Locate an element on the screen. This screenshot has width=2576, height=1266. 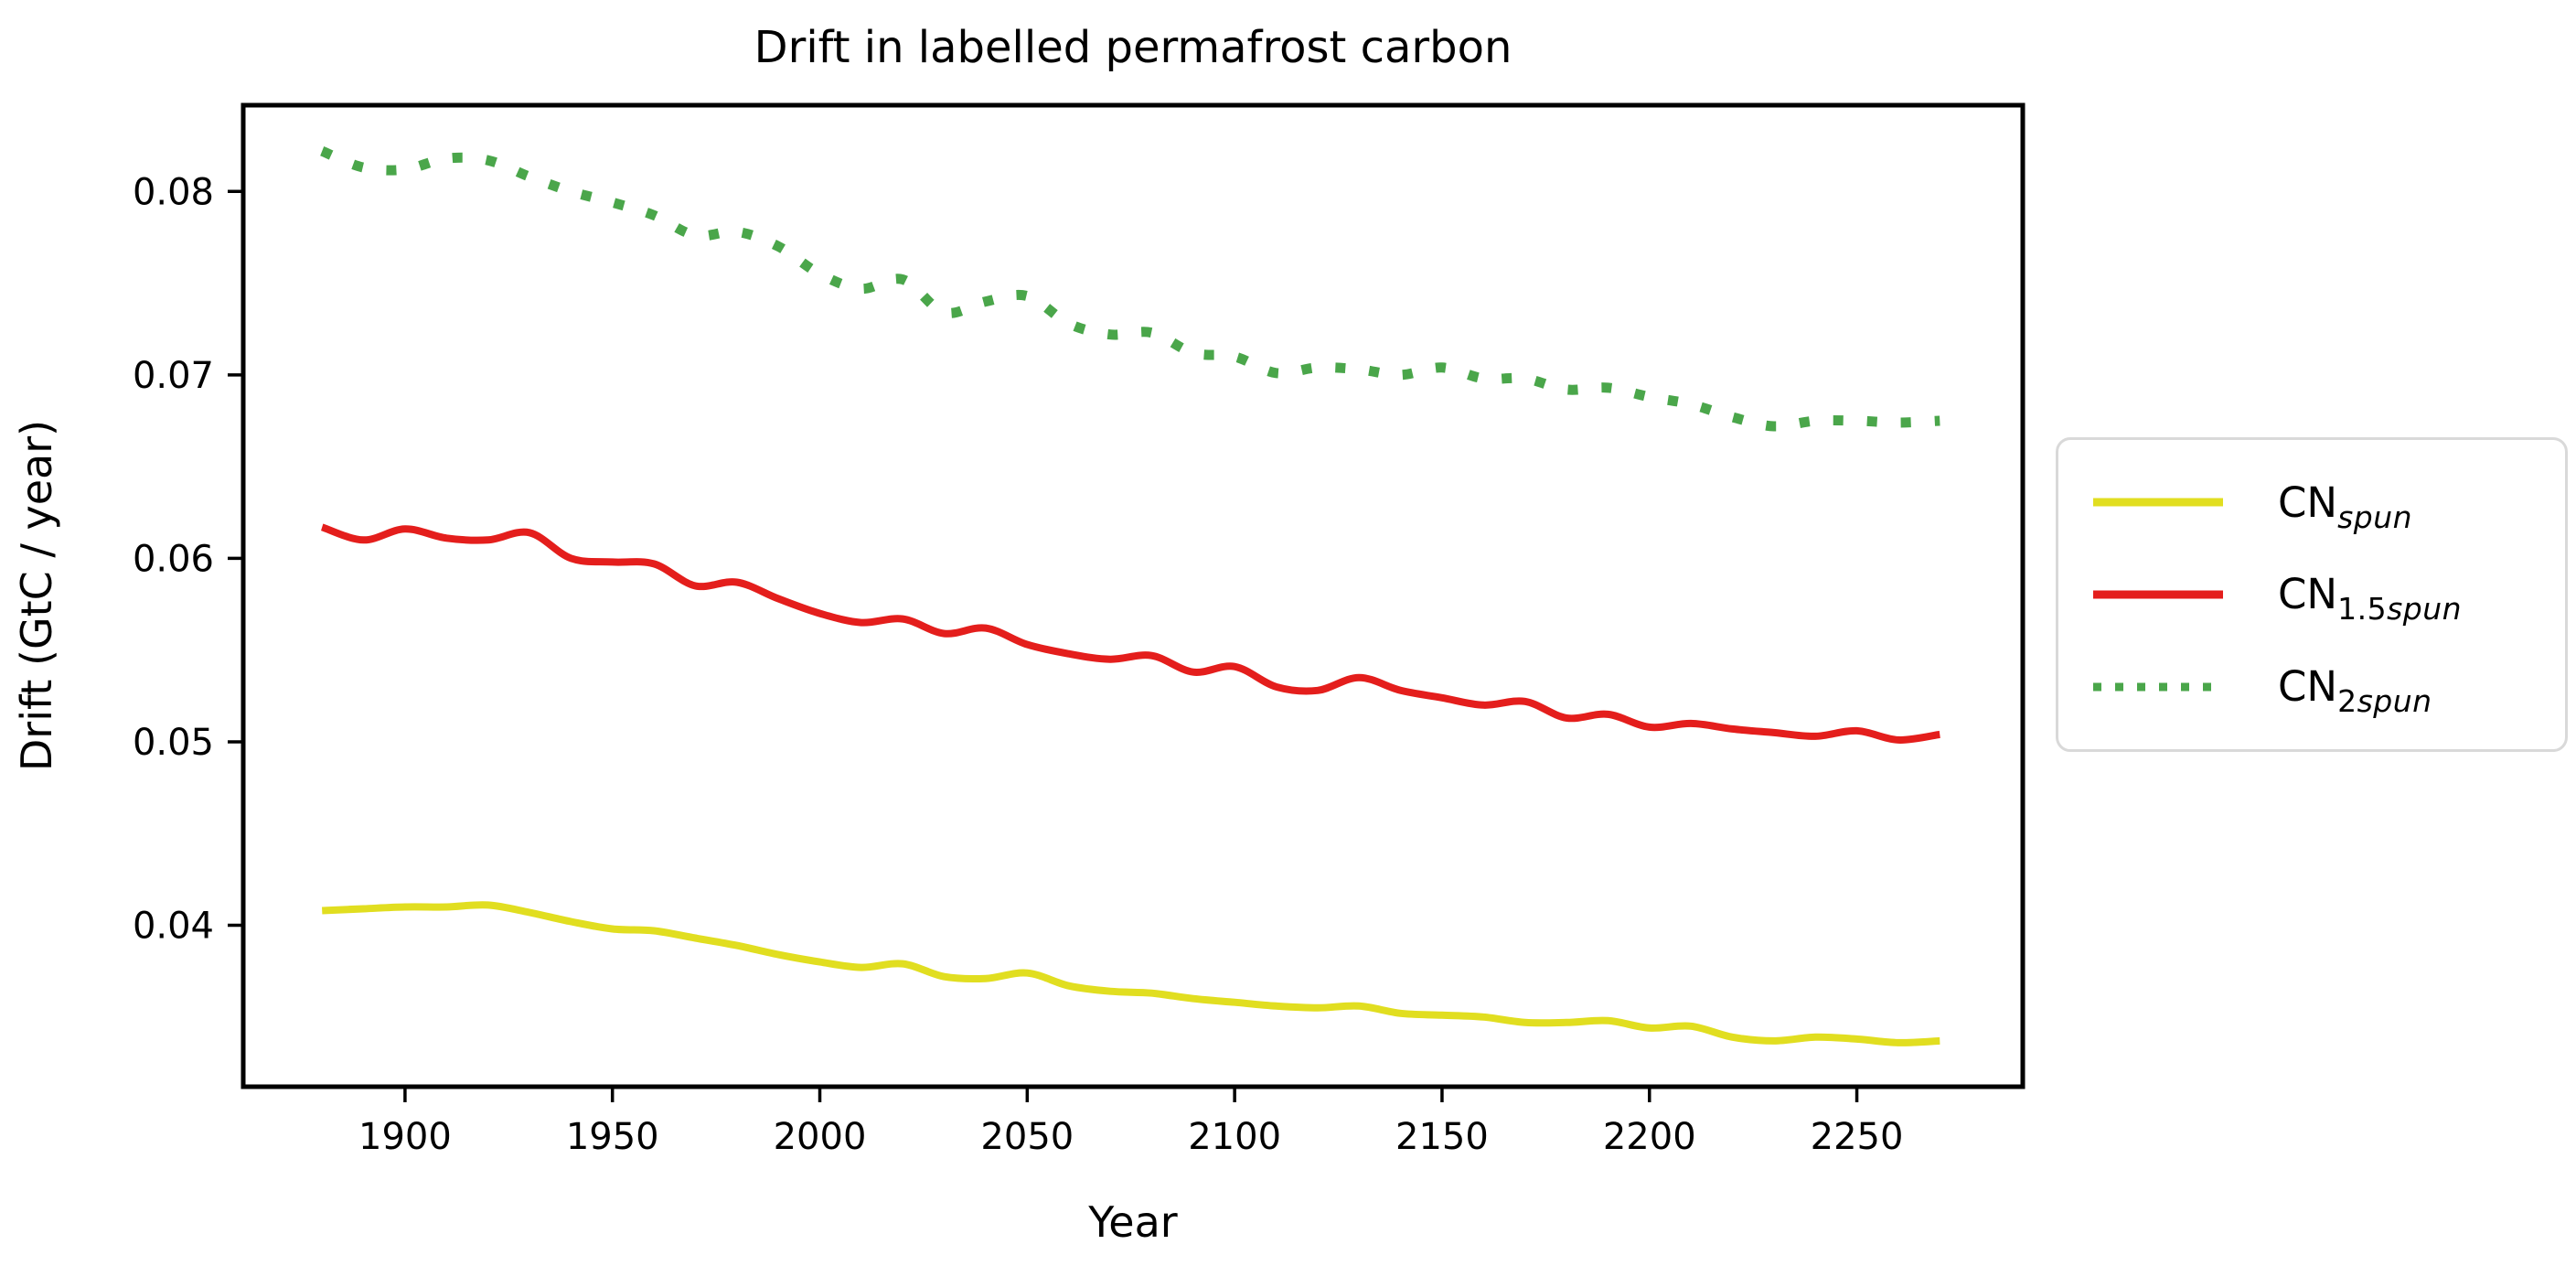
legend-item-cn-2spun: CN2spun is located at coordinates (2323, 690).